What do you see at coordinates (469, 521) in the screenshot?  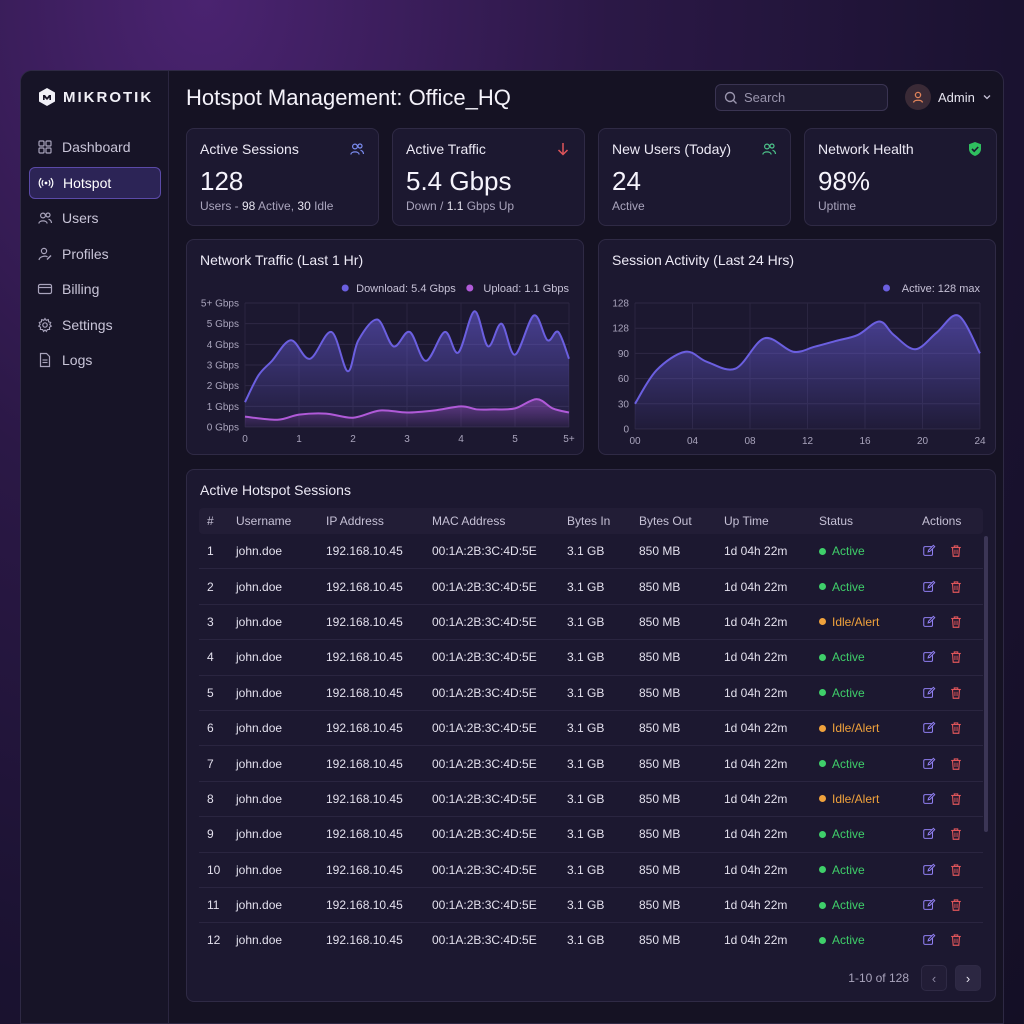 I see `column-header: MAC Address` at bounding box center [469, 521].